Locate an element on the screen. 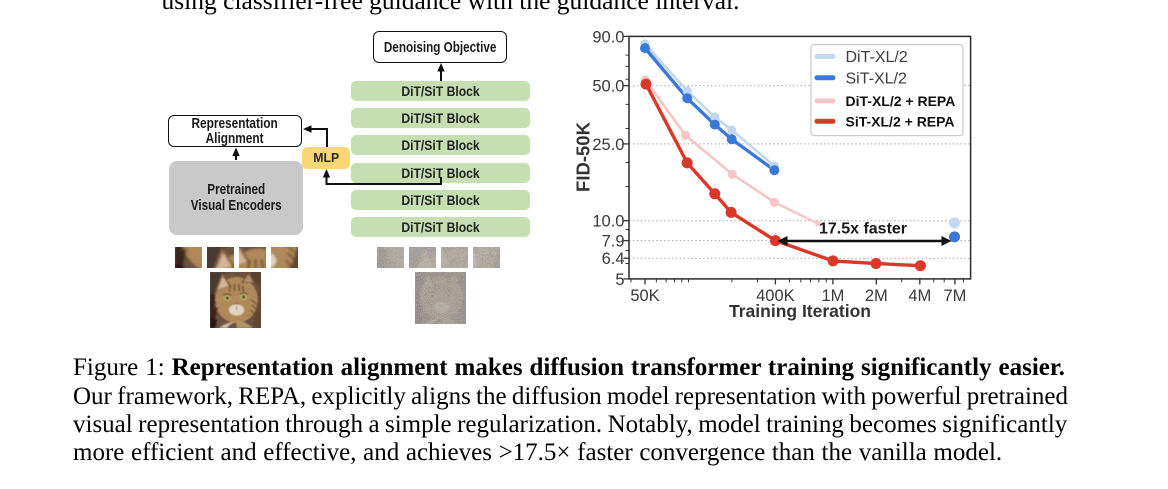 This screenshot has height=489, width=1168. svg-text: 7.9 is located at coordinates (613, 242).